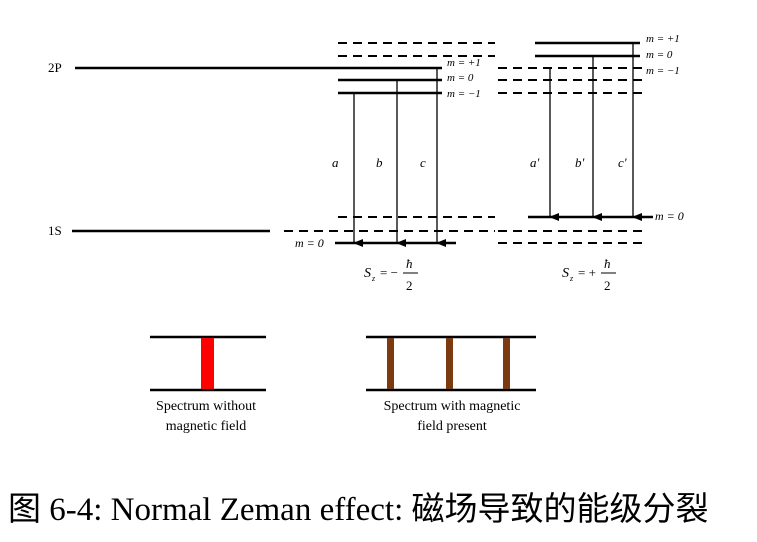  I want to click on transition-b-label: b, so click(379, 162).